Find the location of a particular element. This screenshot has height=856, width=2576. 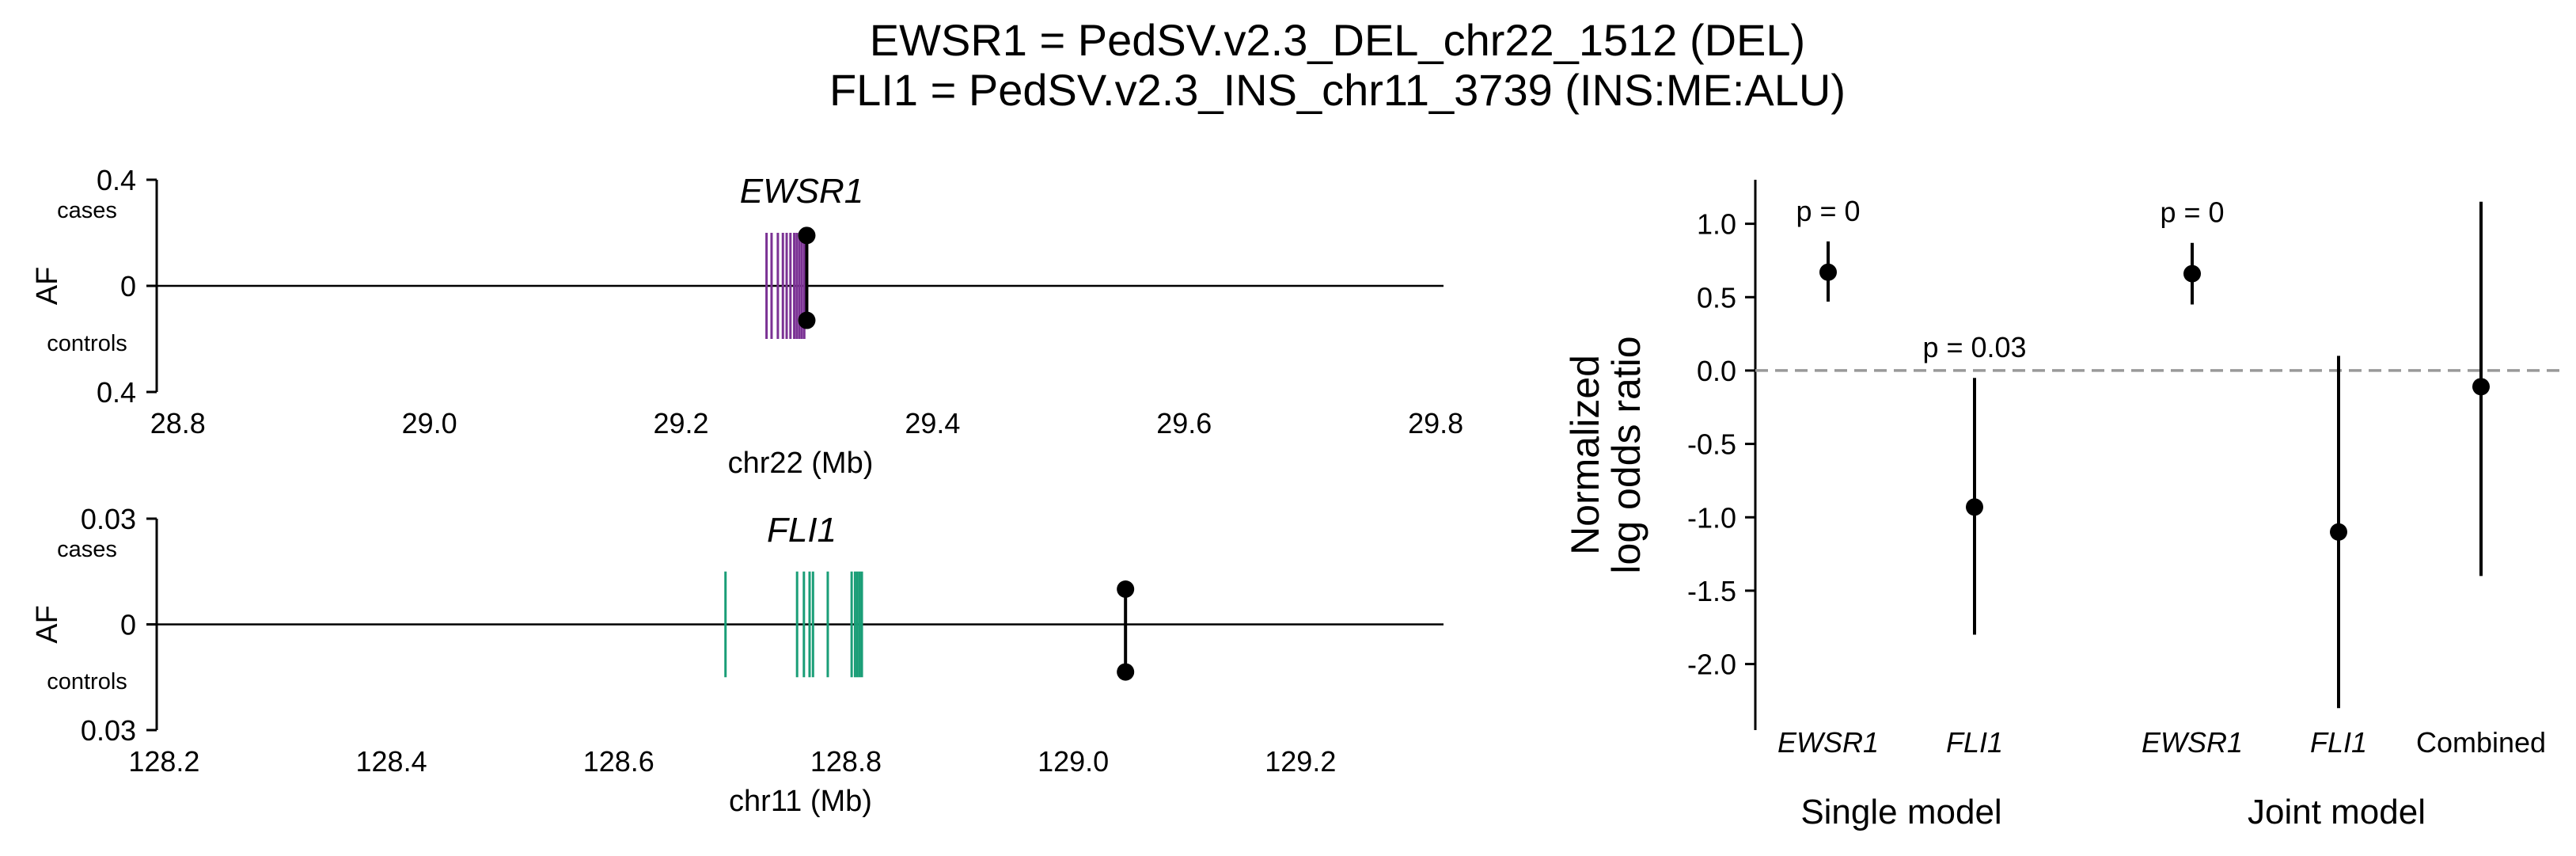

forest-y-tick-label: 1.0 is located at coordinates (1716, 224).